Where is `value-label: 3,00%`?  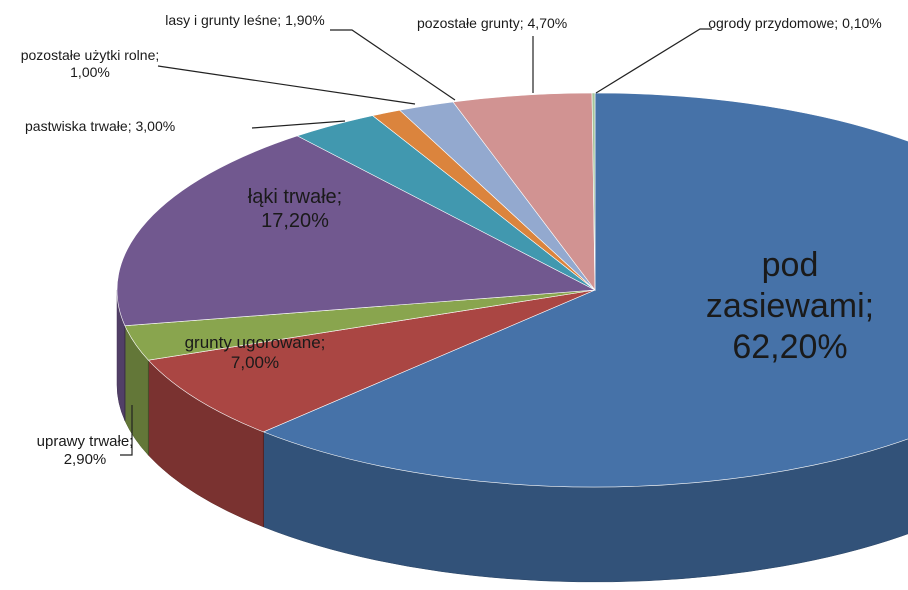 value-label: 3,00% is located at coordinates (155, 126).